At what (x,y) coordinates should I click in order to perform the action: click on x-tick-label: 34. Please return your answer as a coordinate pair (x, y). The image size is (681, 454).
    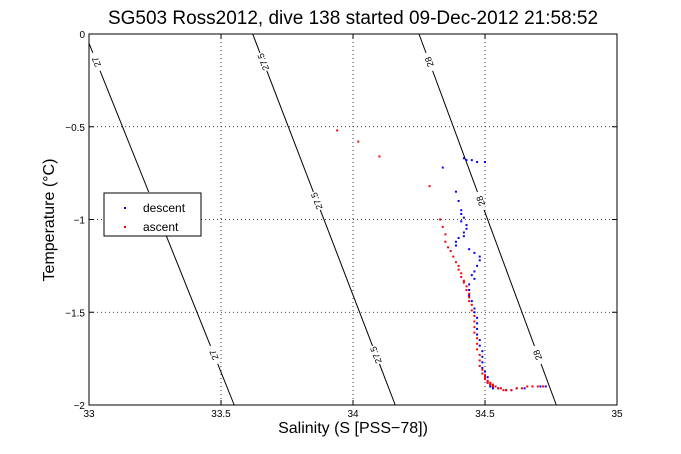
    Looking at the image, I should click on (353, 414).